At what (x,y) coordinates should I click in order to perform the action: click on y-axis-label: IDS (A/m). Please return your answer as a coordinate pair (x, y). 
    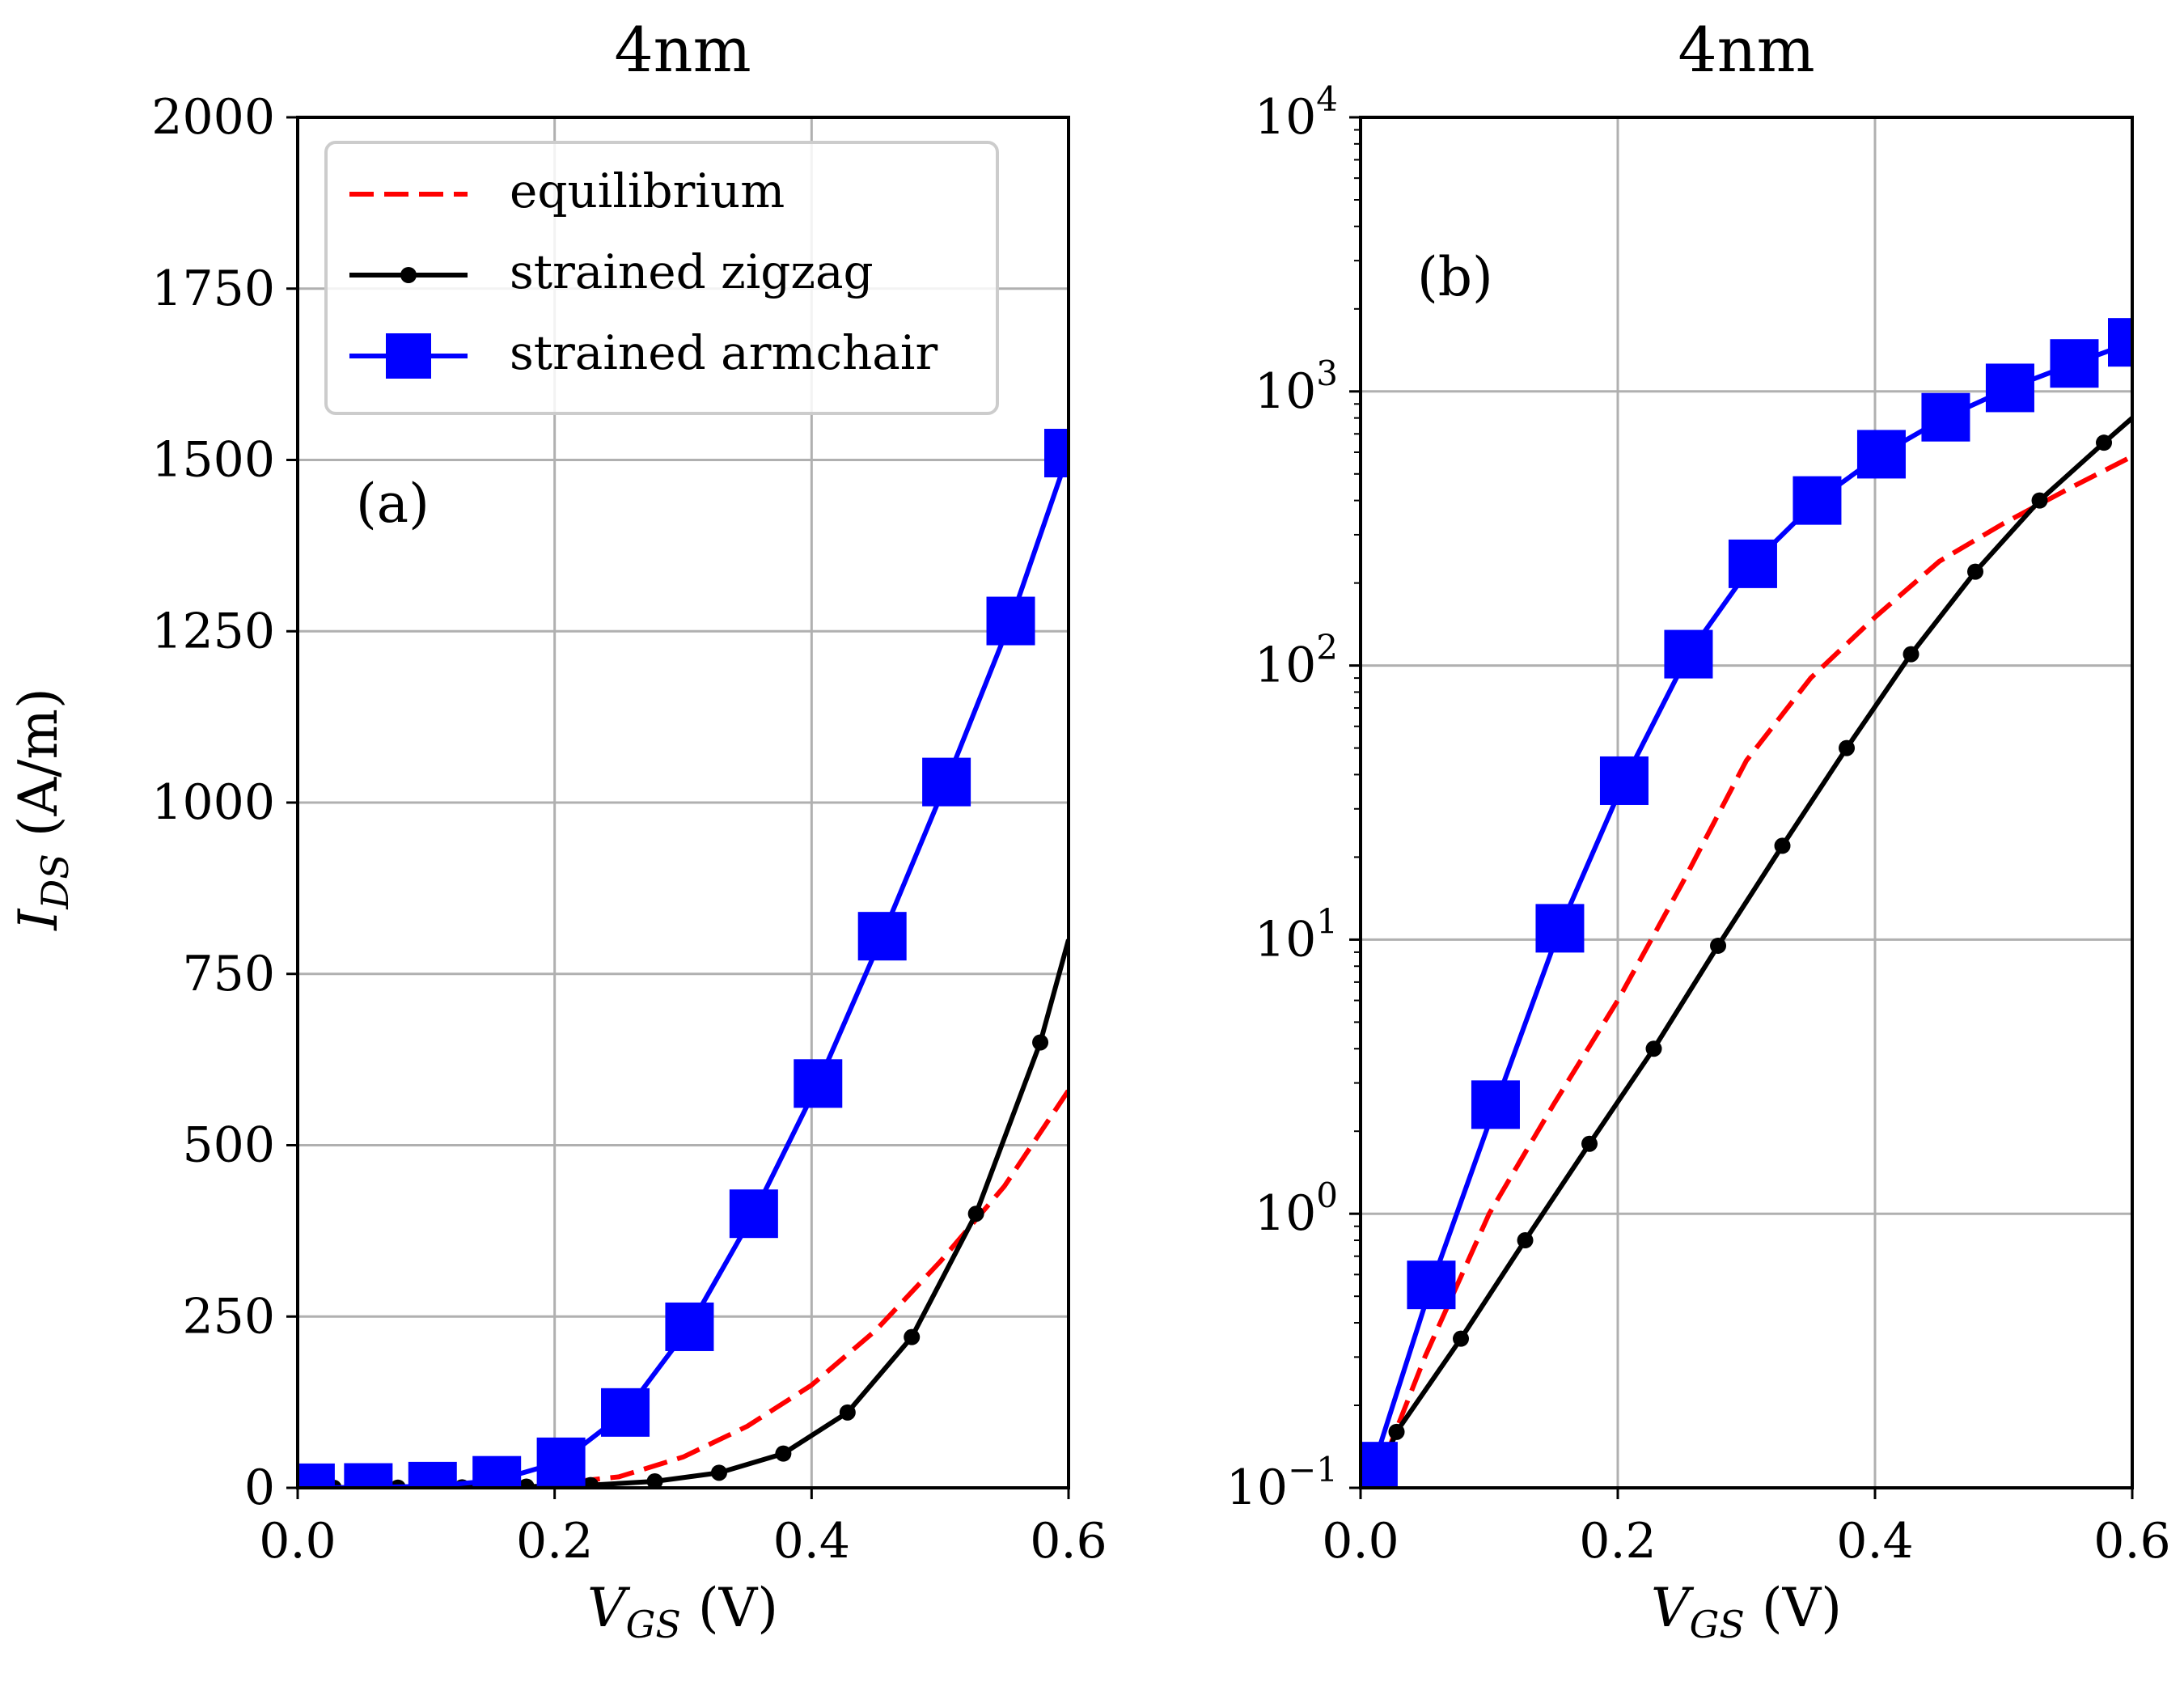
    Looking at the image, I should click on (42, 809).